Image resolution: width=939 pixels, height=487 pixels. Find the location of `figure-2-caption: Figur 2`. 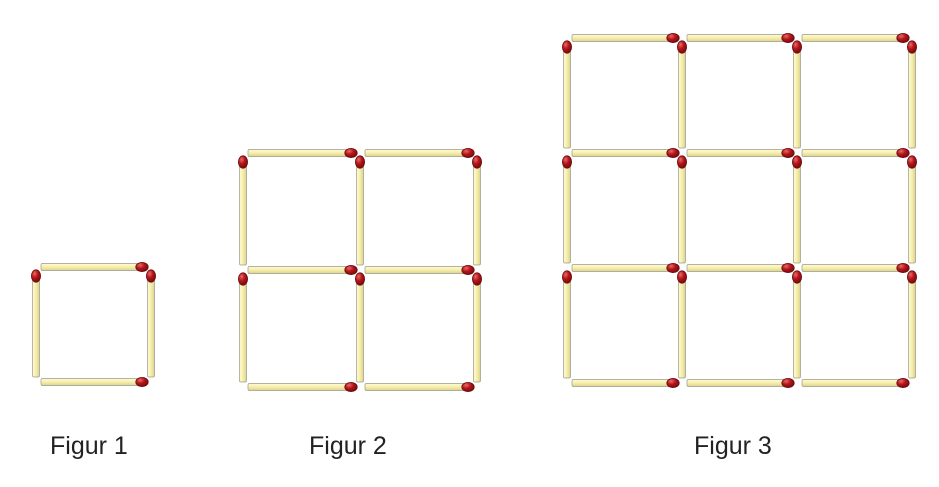

figure-2-caption: Figur 2 is located at coordinates (348, 446).